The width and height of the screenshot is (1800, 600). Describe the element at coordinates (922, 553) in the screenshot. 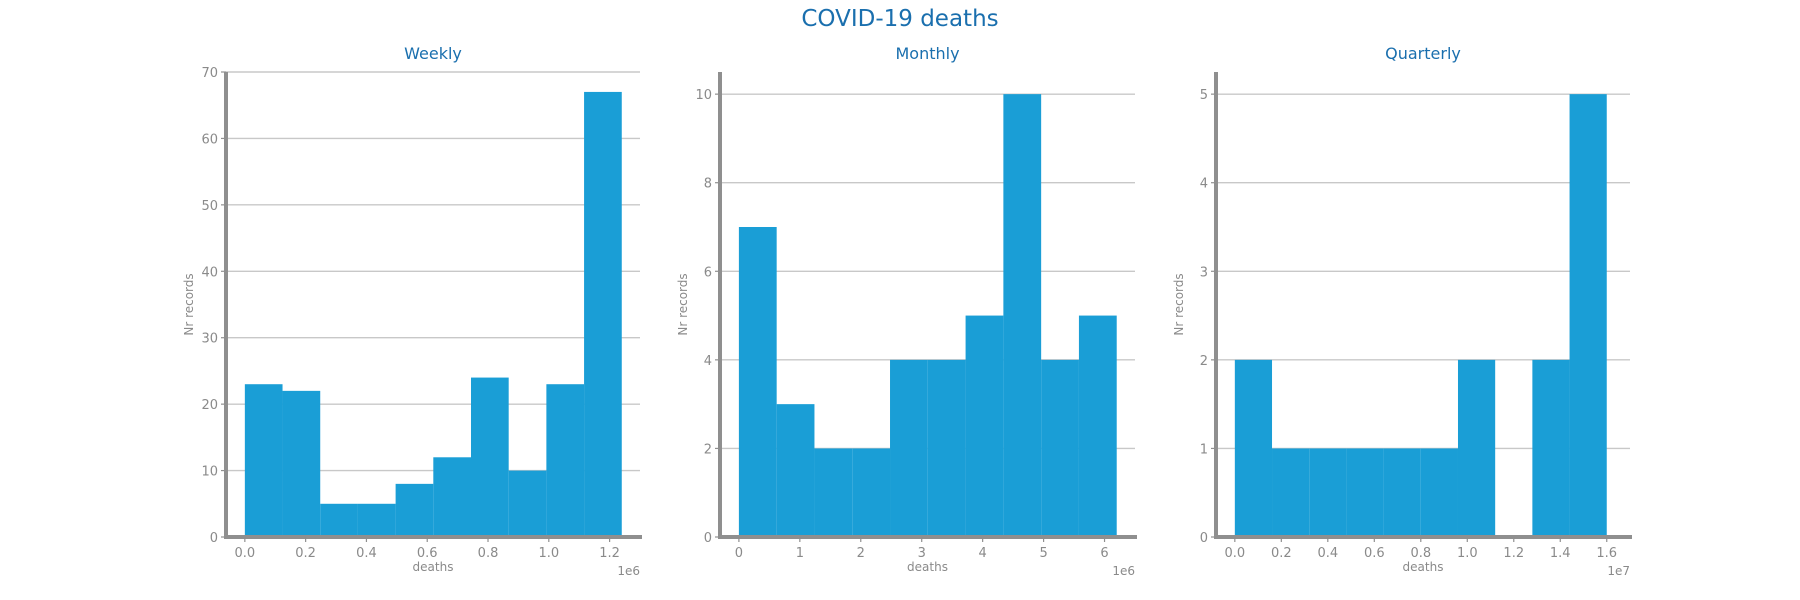

I see `x-tick-label: 3` at that location.